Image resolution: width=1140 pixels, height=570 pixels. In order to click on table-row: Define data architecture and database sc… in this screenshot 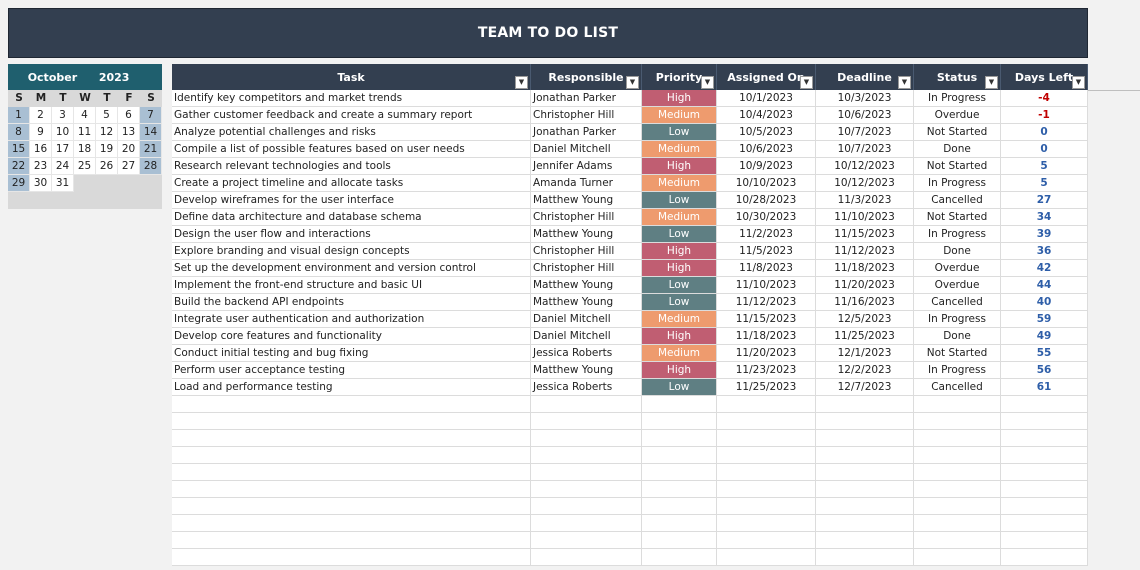, I will do `click(630, 217)`.